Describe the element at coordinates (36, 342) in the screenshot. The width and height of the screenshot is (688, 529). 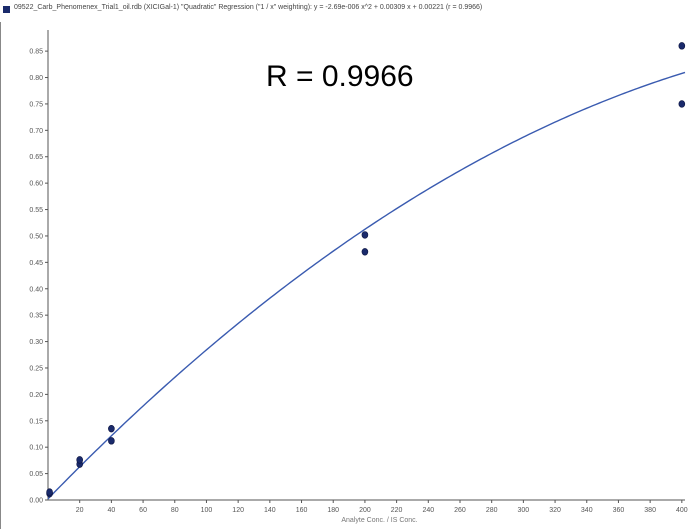
I see `y-tick-label: 0.30` at that location.